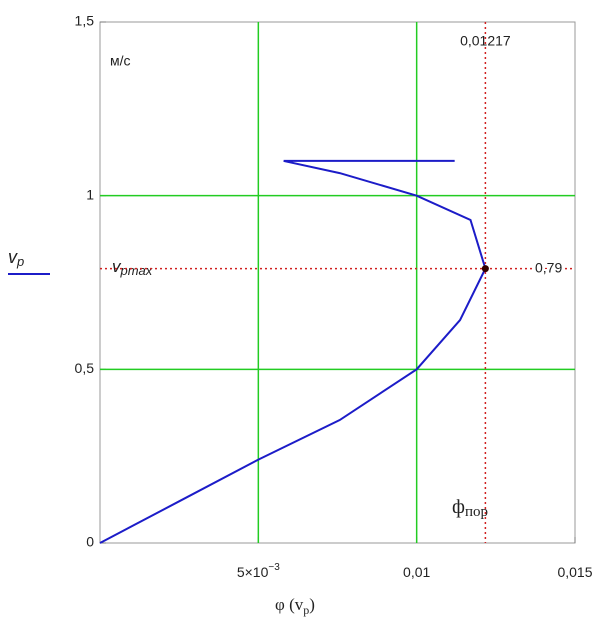  I want to click on xlabel-end: ), so click(312, 604).